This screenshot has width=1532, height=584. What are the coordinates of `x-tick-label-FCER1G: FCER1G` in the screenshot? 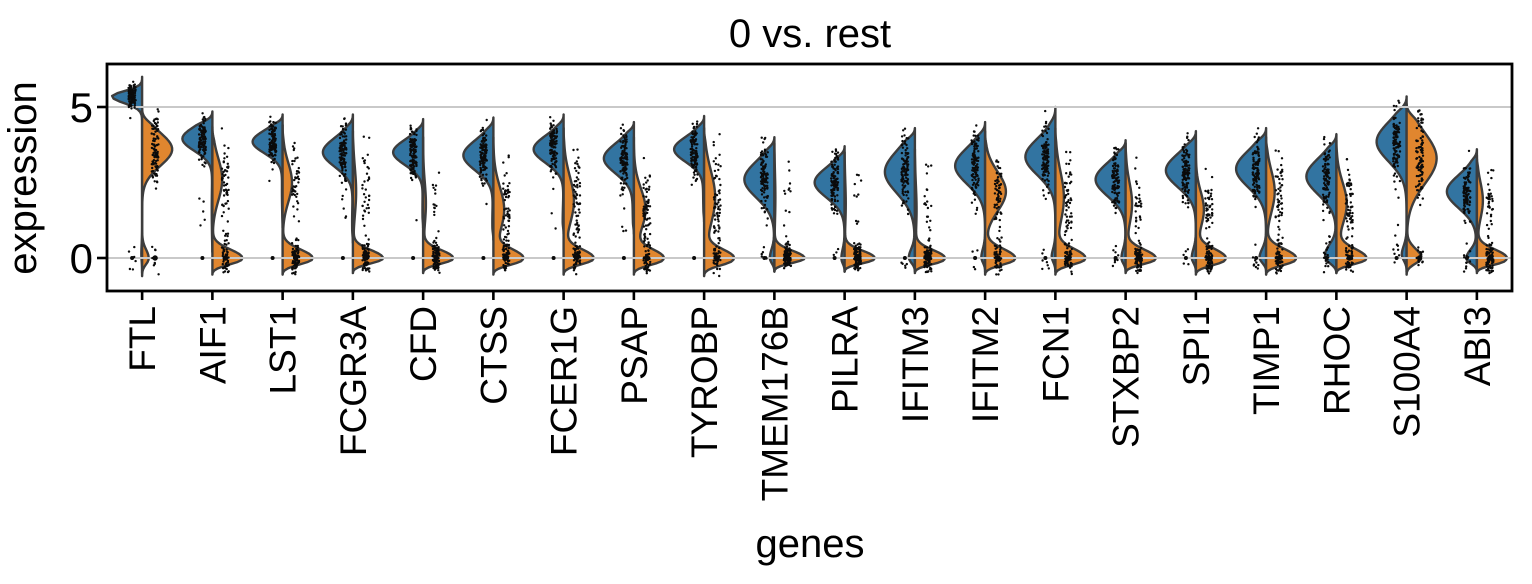 It's located at (564, 381).